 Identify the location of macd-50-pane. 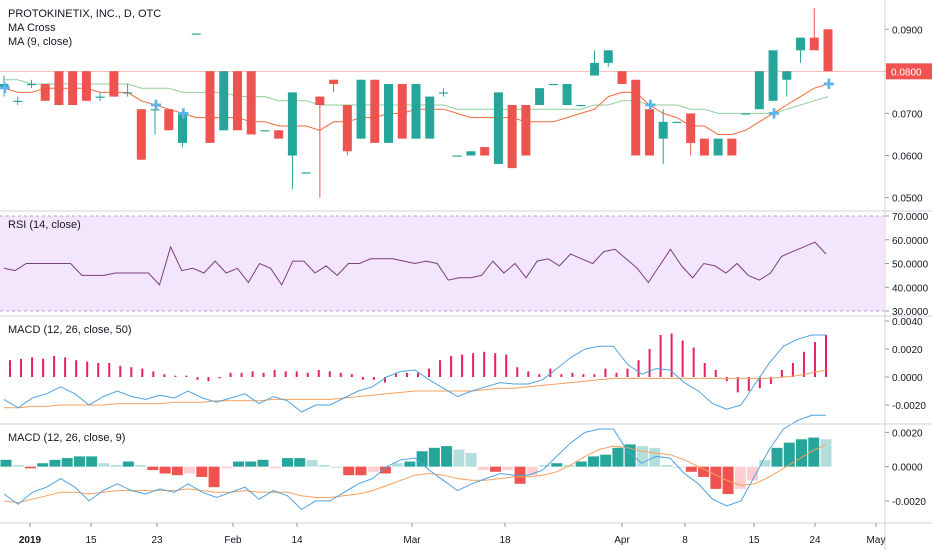
(415, 373).